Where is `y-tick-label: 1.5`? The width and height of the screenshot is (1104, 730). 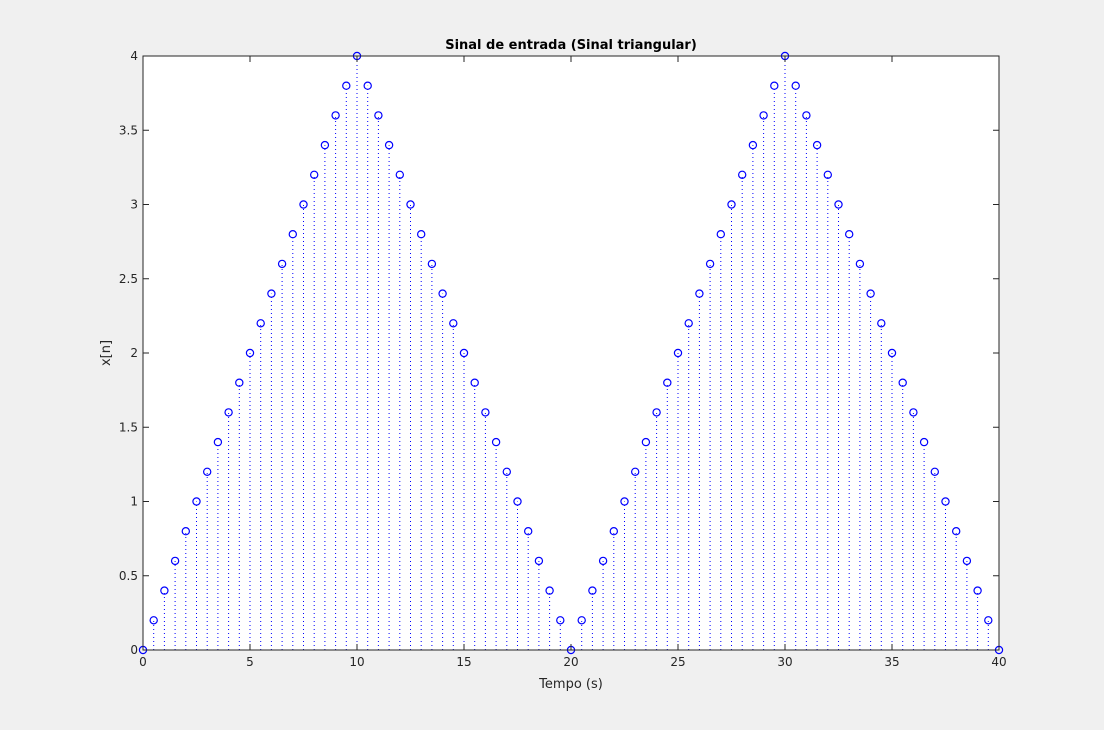
y-tick-label: 1.5 is located at coordinates (128, 427).